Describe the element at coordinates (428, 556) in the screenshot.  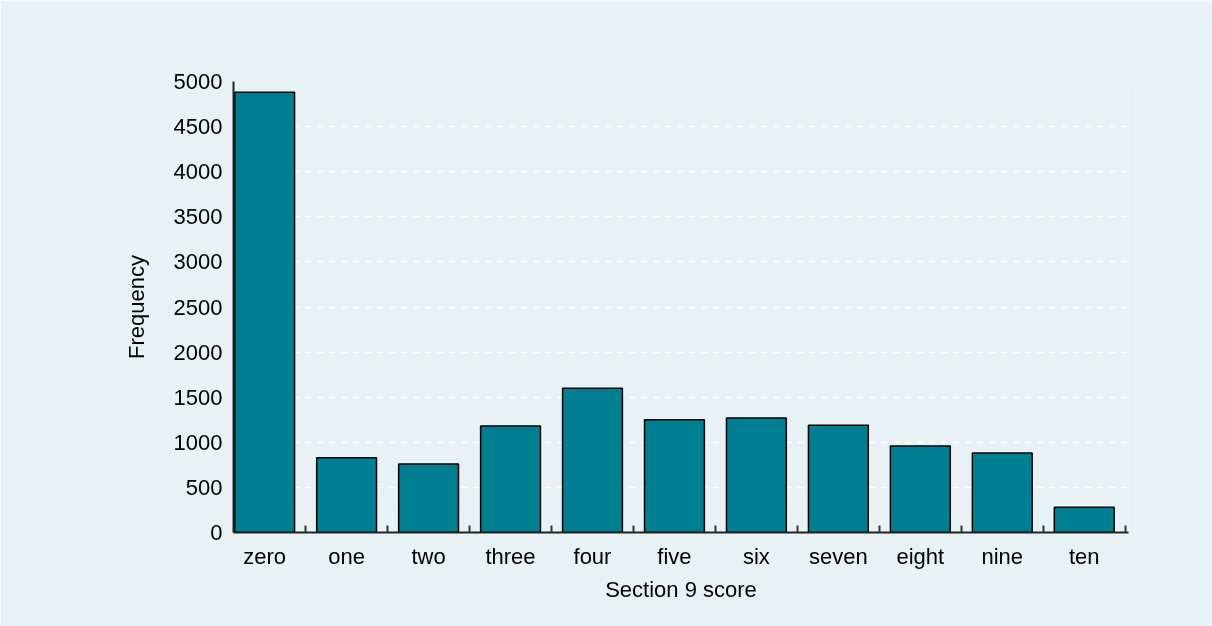
I see `x-tick-label: two` at that location.